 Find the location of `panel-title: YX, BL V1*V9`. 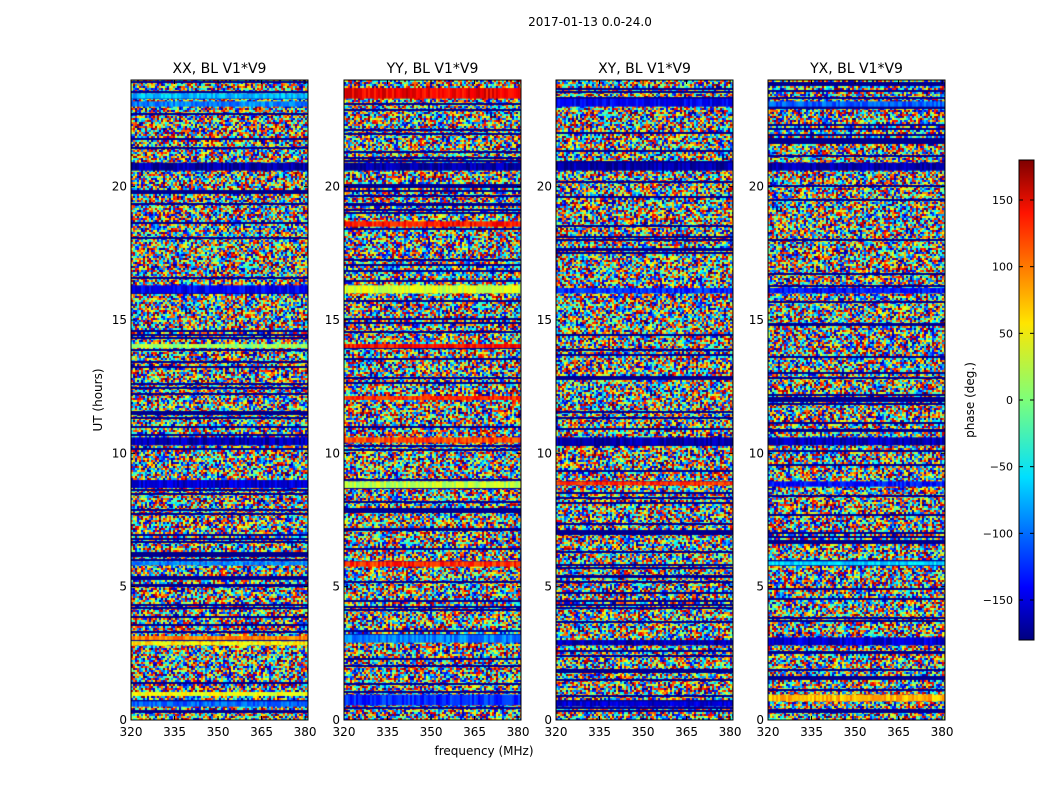

panel-title: YX, BL V1*V9 is located at coordinates (856, 69).